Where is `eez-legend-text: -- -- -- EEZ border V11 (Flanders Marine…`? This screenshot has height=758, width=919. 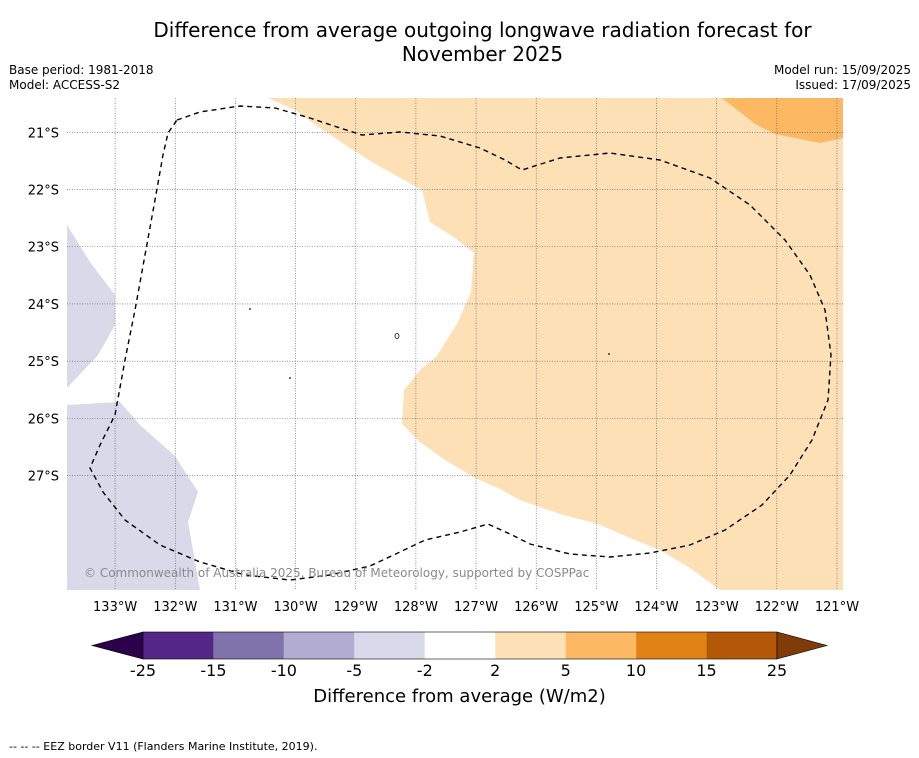
eez-legend-text: -- -- -- EEZ border V11 (Flanders Marine… is located at coordinates (163, 746).